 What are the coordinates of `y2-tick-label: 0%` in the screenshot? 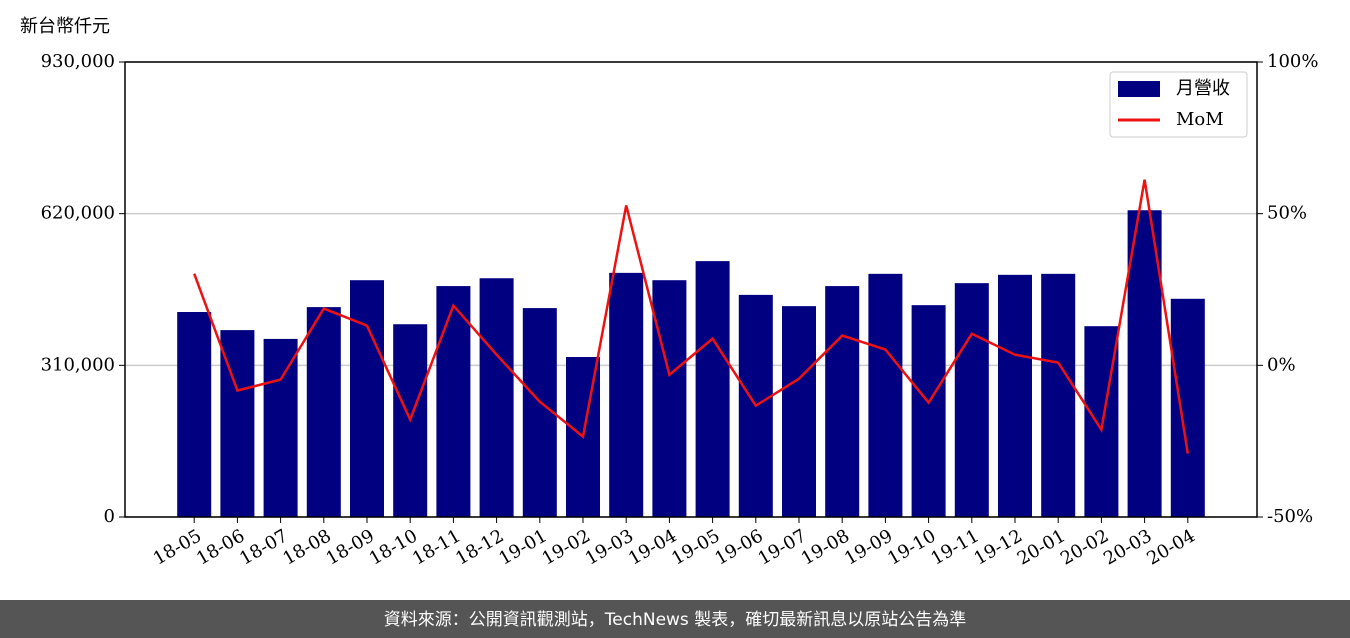 It's located at (1281, 364).